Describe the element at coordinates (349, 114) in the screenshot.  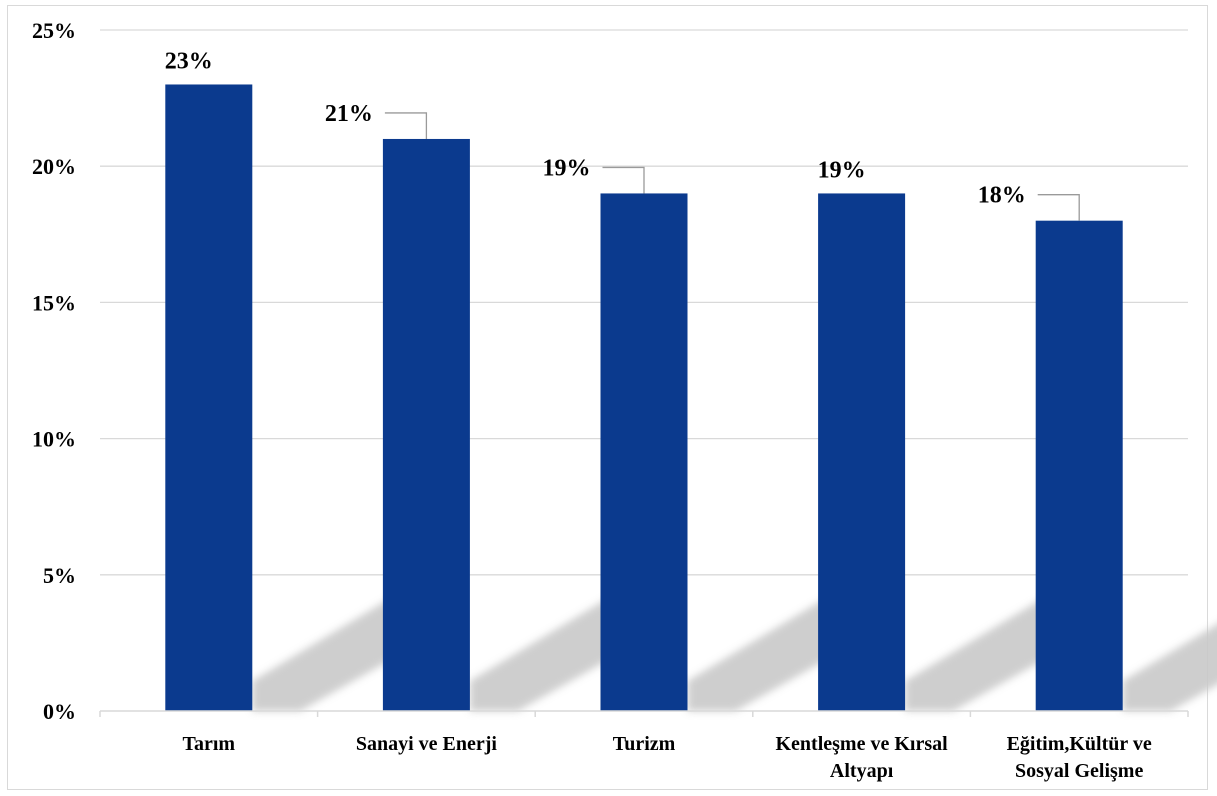
I see `data-label: 21%` at that location.